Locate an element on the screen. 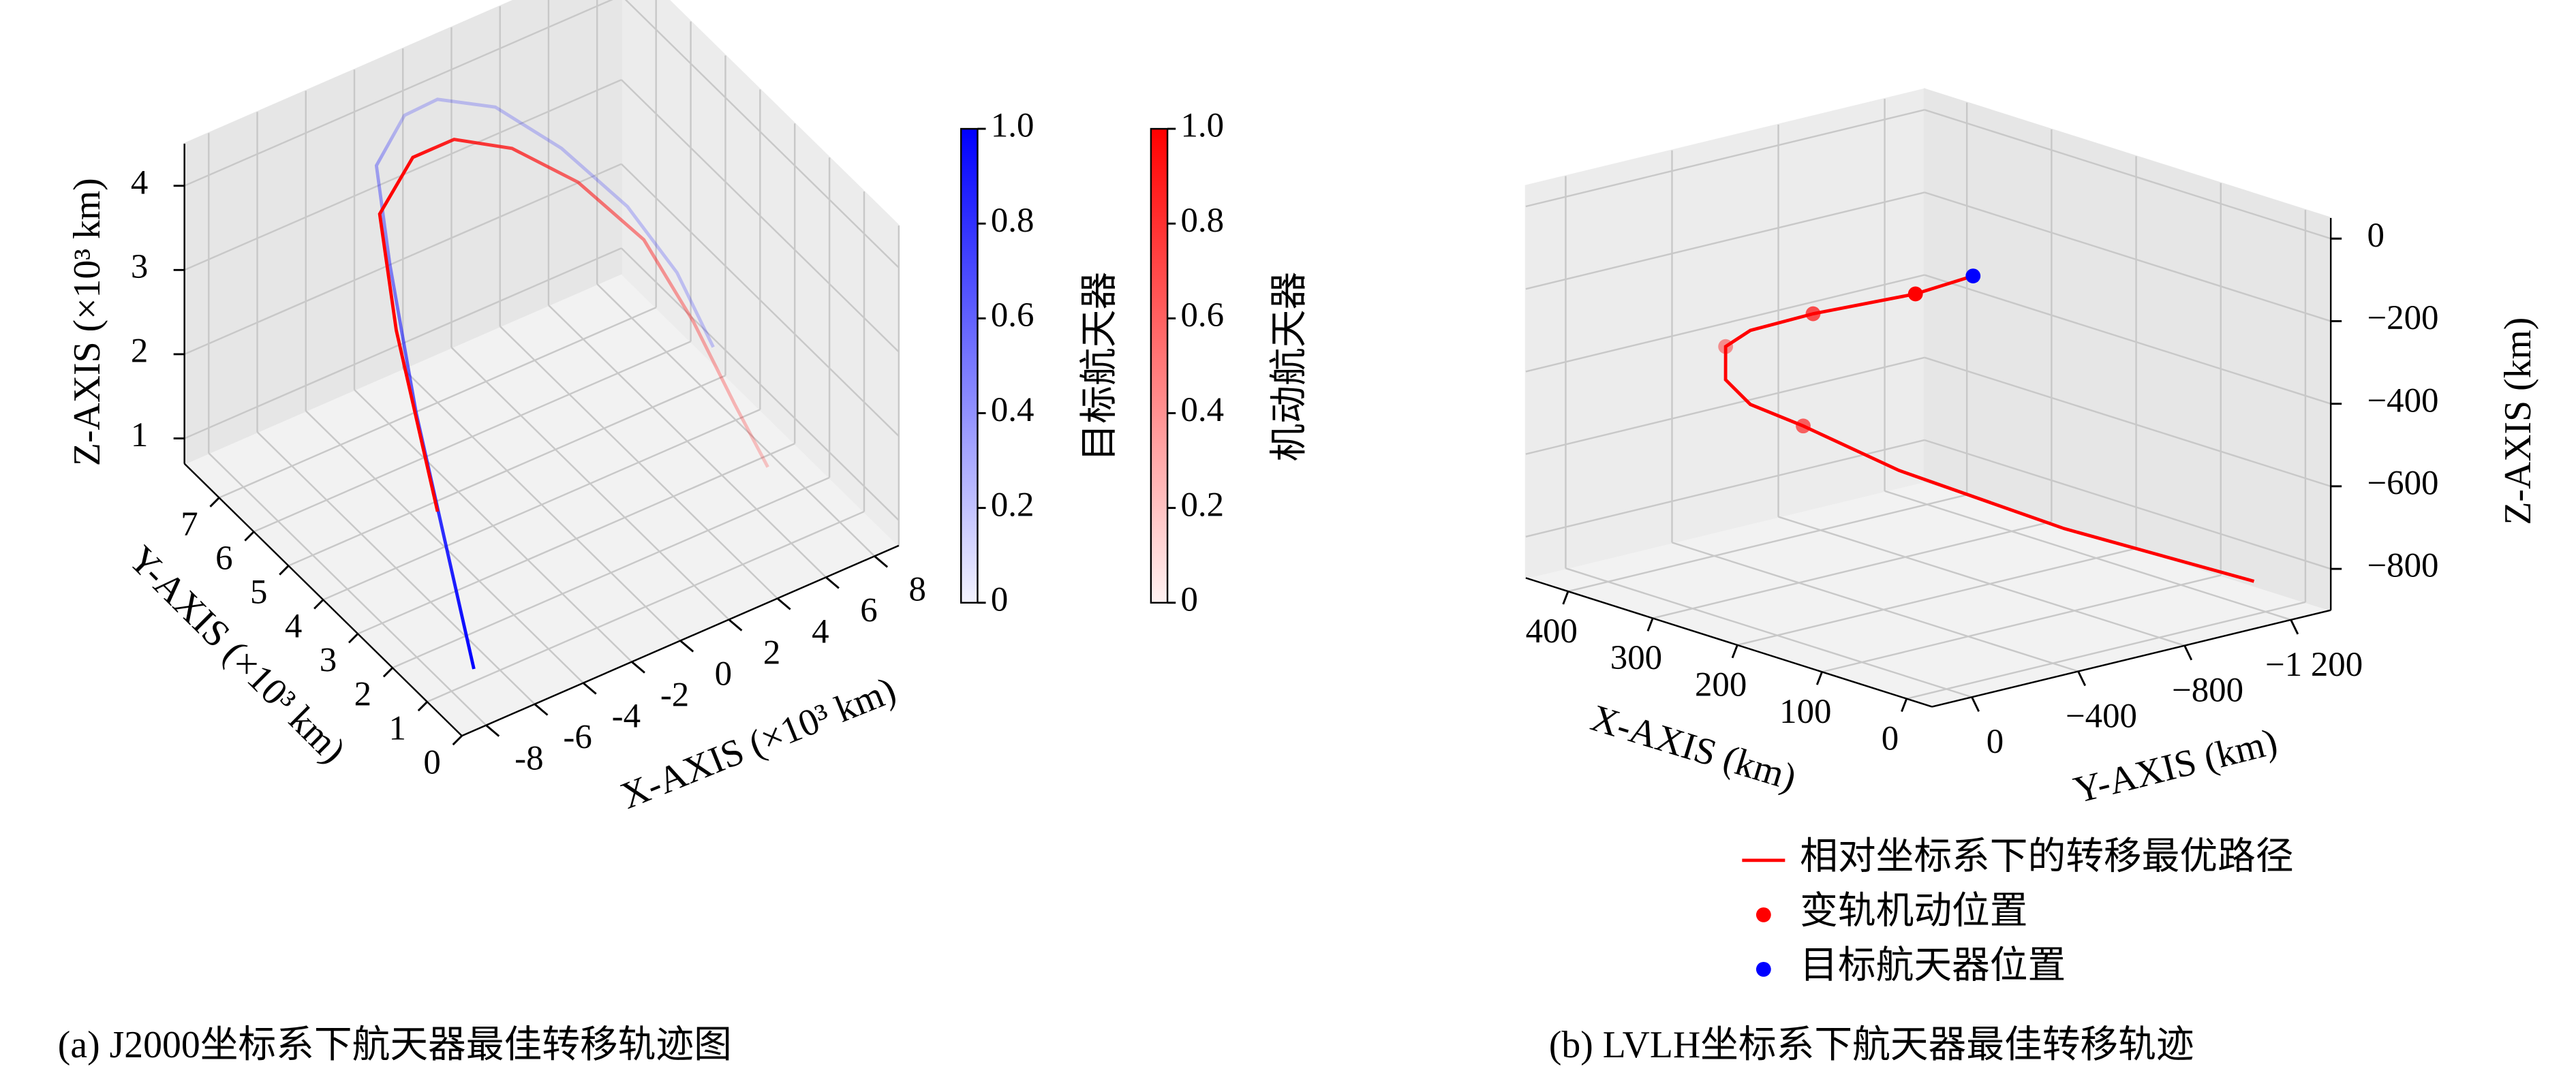 The width and height of the screenshot is (2576, 1075). caption-a: (a) J2000坐标系下航天器最佳转移轨迹图 is located at coordinates (395, 1045).